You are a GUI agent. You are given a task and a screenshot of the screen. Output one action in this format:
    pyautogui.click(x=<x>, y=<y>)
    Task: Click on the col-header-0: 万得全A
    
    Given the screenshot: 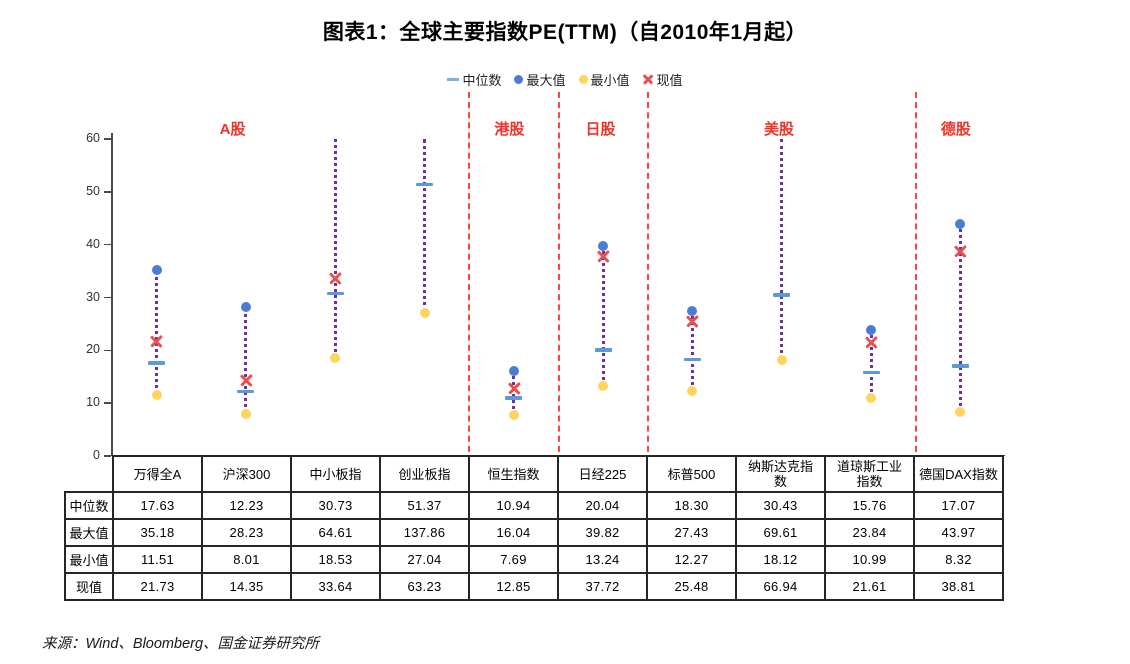 What is the action you would take?
    pyautogui.click(x=157, y=474)
    